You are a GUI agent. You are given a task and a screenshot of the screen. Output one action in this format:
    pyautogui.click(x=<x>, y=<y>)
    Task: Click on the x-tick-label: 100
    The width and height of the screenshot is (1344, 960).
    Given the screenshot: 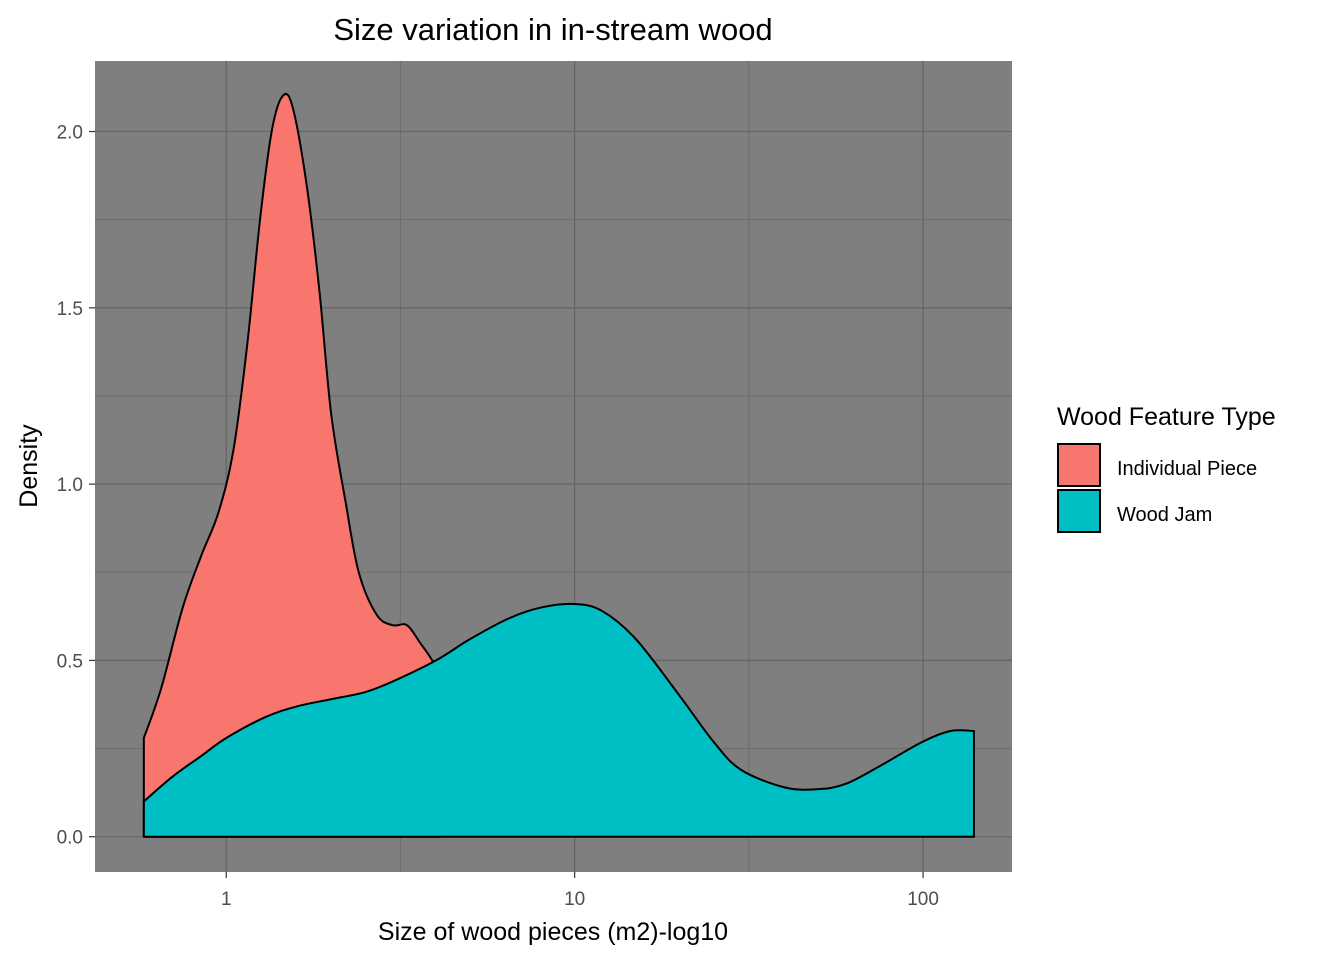 What is the action you would take?
    pyautogui.click(x=923, y=899)
    